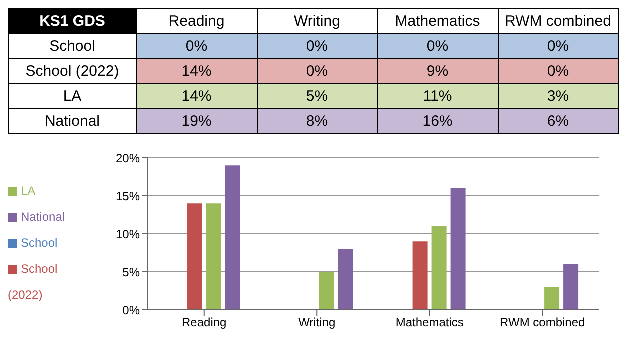 The image size is (627, 351). What do you see at coordinates (438, 71) in the screenshot?
I see `data-label: 9%` at bounding box center [438, 71].